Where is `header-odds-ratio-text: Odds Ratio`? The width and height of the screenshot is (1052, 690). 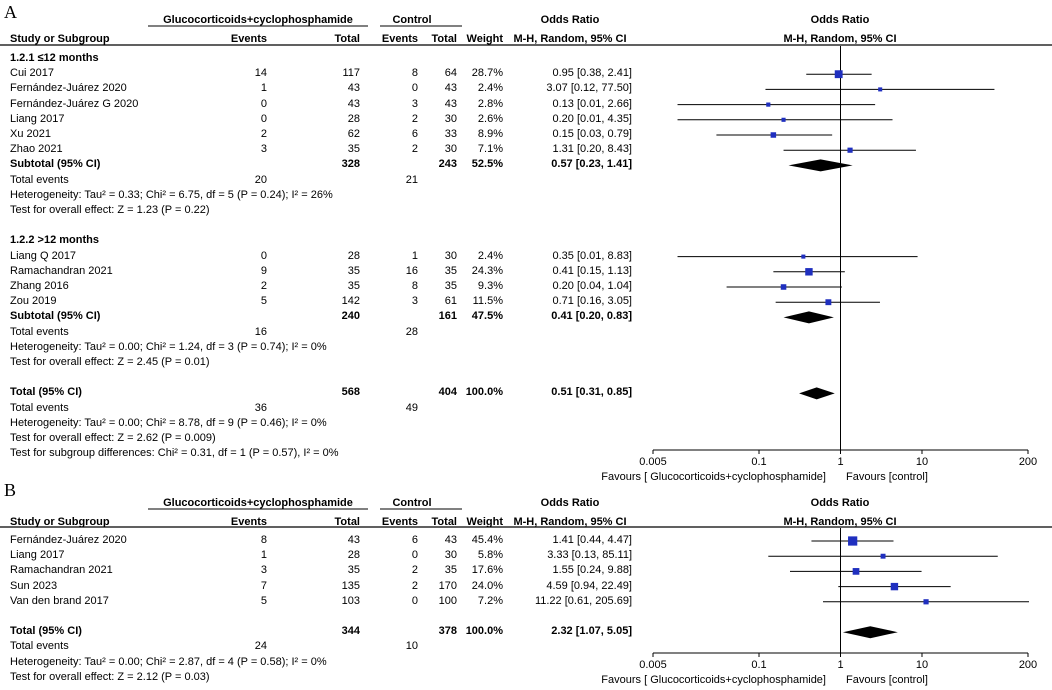
header-odds-ratio-text: Odds Ratio is located at coordinates (570, 20).